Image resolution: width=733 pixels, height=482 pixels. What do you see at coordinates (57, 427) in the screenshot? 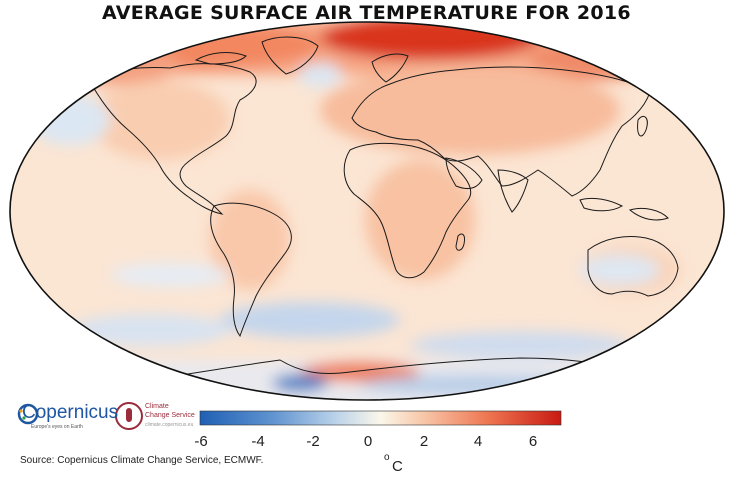
I see `copernicus-tagline: Europe's eyes on Earth` at bounding box center [57, 427].